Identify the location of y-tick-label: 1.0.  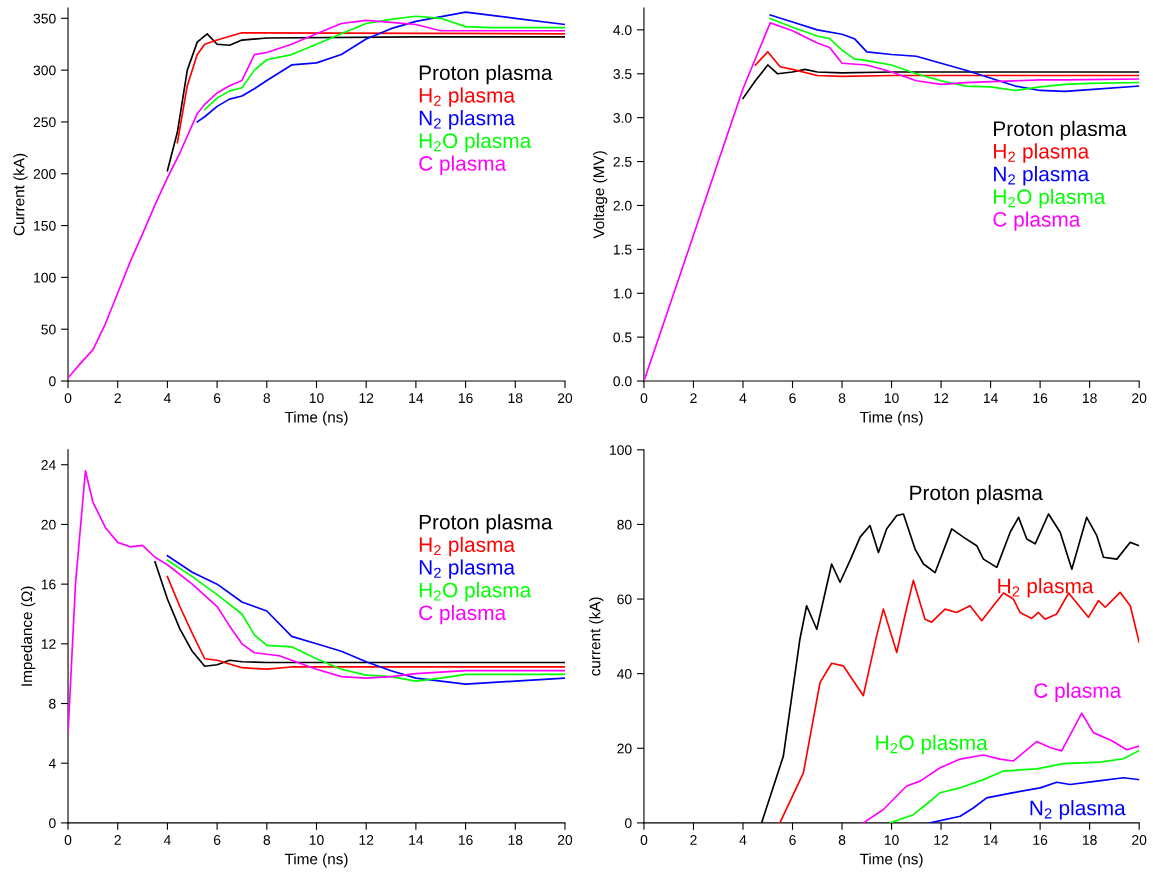
(622, 293).